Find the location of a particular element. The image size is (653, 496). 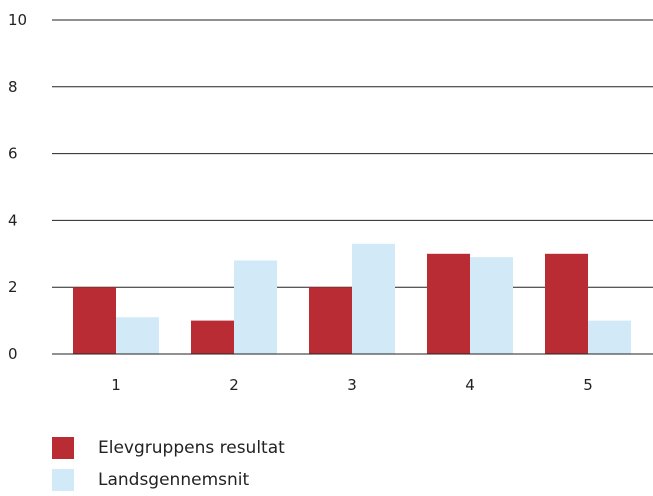

legend-item-series-1: Elevgruppens resultat is located at coordinates (168, 448).